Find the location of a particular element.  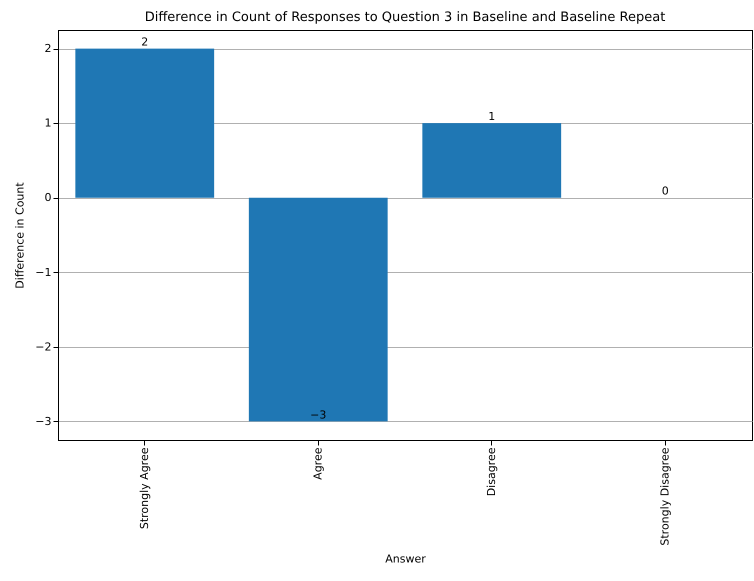

data-label: 2 is located at coordinates (144, 42).